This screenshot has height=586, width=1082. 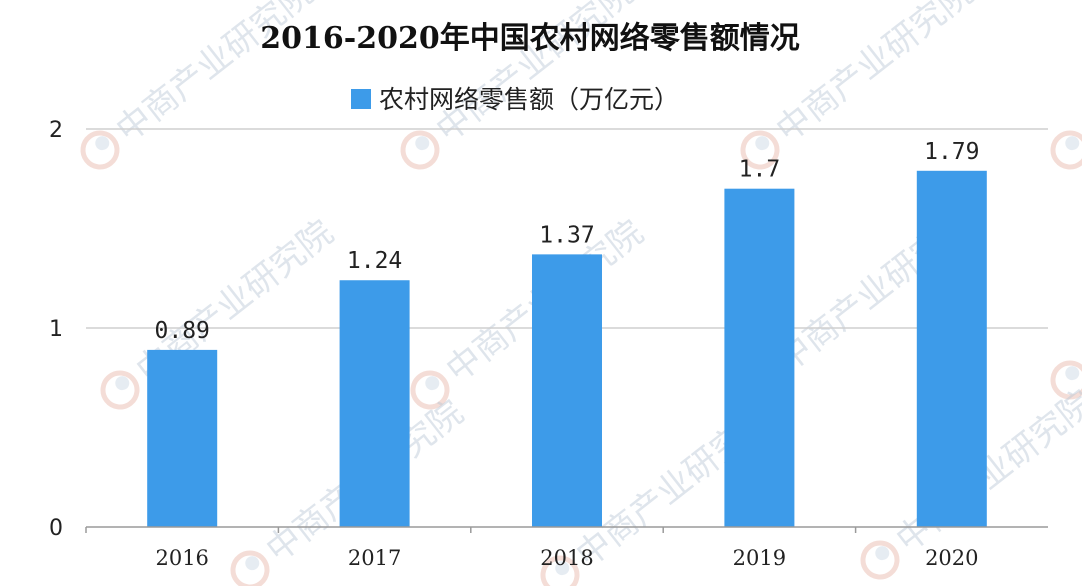 I want to click on y-tick-label: 2, so click(x=56, y=130).